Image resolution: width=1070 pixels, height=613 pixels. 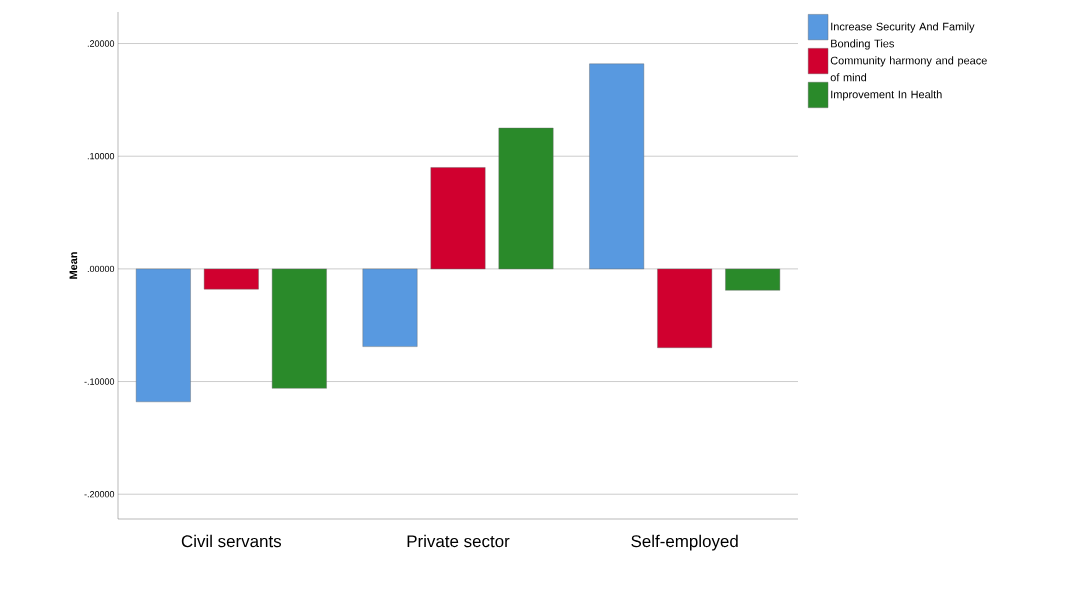 I want to click on legend-label: Community harmony and peace of mind, so click(x=908, y=69).